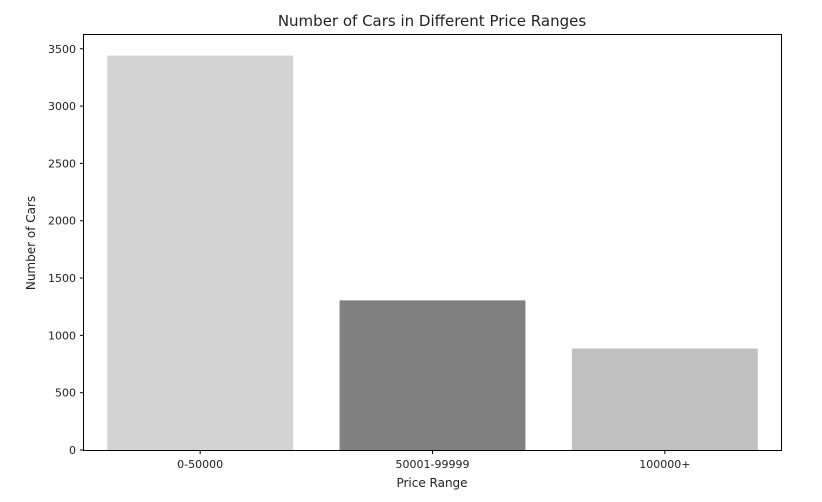 The height and width of the screenshot is (502, 822). I want to click on chart-title: Number of Cars in Different Price Ranges, so click(432, 21).